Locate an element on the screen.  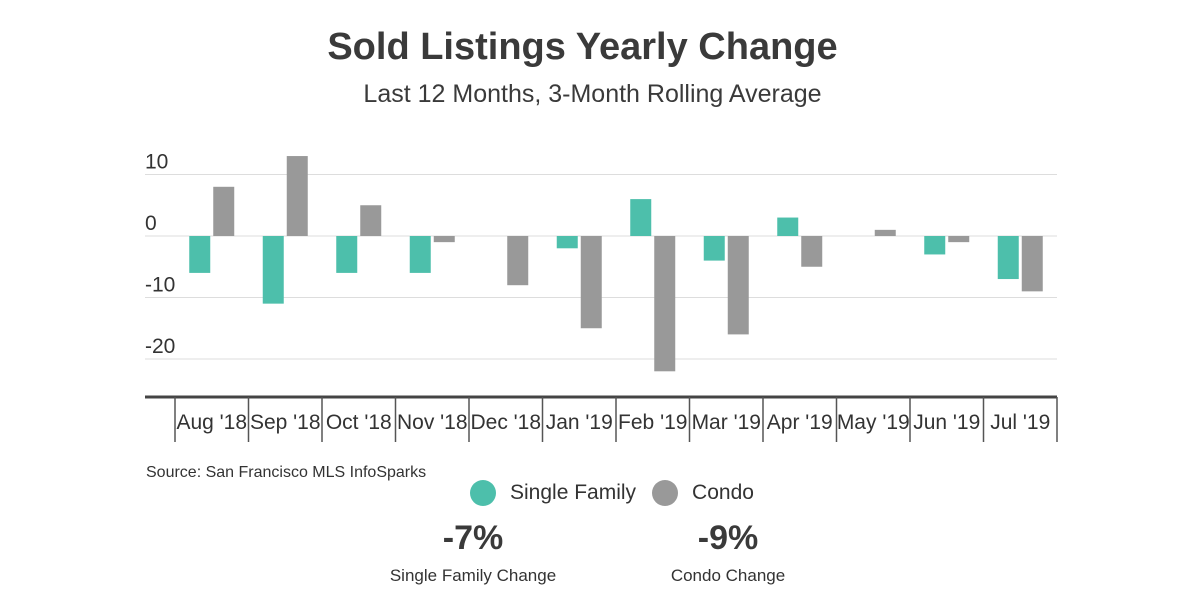
stat-condo: -9% Condo Change is located at coordinates (728, 552).